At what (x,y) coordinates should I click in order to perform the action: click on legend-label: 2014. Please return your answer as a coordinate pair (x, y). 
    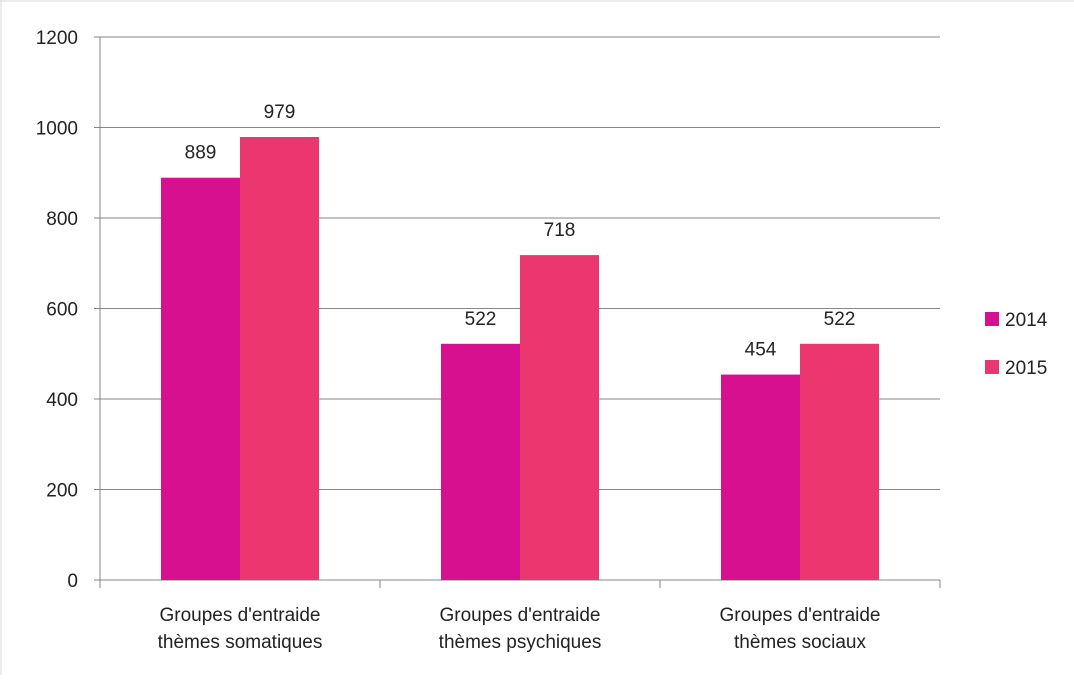
    Looking at the image, I should click on (1026, 320).